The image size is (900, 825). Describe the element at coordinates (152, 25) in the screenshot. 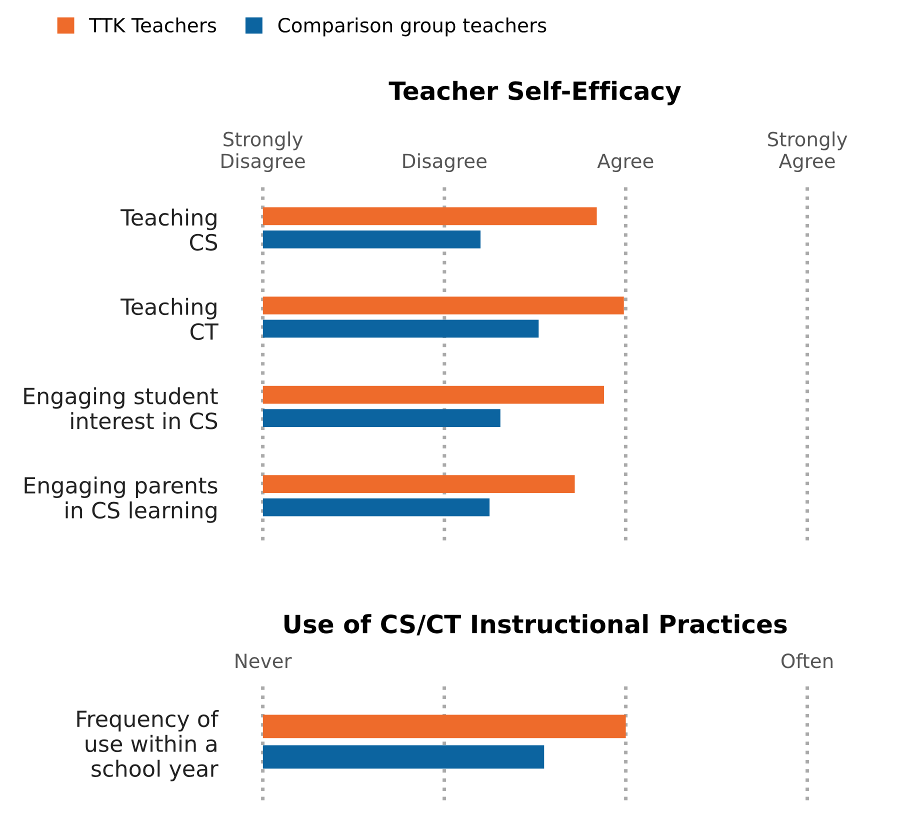

I see `legend-label: TTK Teachers` at that location.